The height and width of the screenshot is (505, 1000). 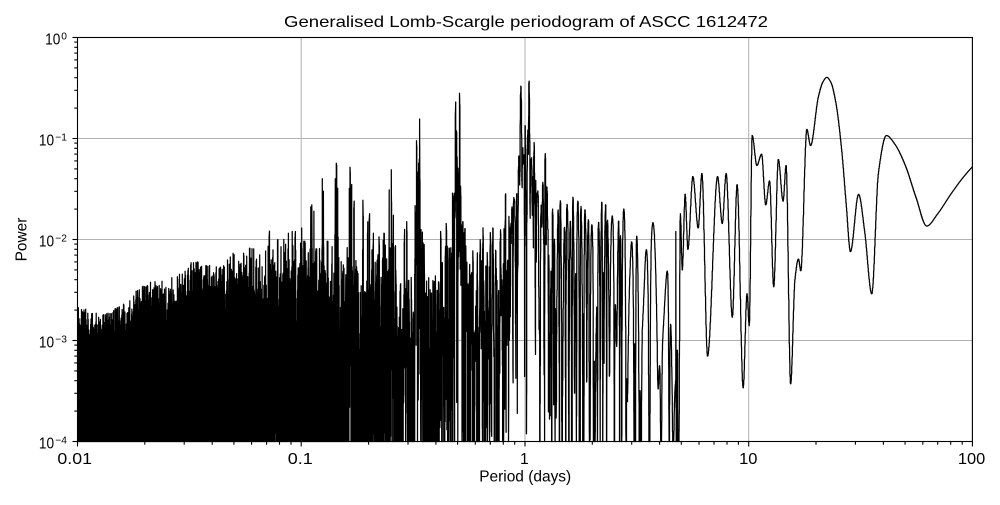 What do you see at coordinates (61, 441) in the screenshot?
I see `svg-text: −4` at bounding box center [61, 441].